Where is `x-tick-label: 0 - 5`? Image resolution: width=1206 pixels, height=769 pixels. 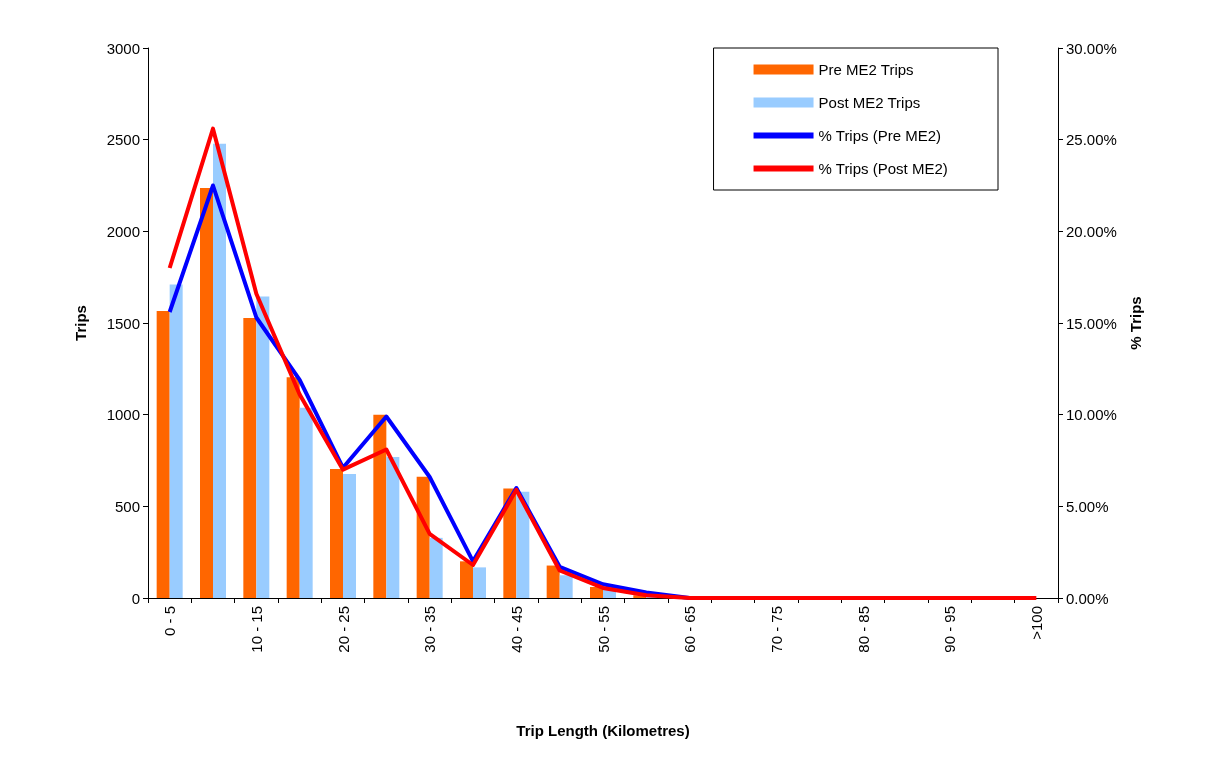 x-tick-label: 0 - 5 is located at coordinates (170, 621).